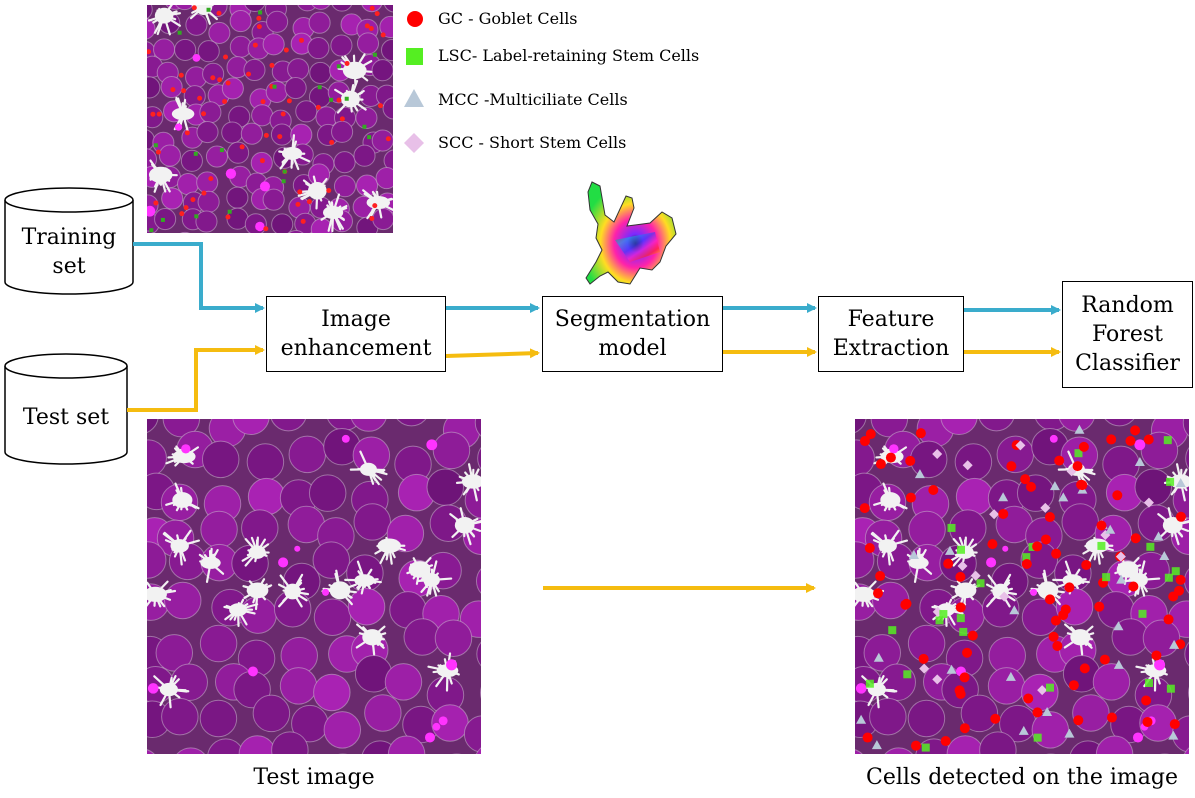 The width and height of the screenshot is (1195, 798). I want to click on test-set-cylinder, so click(66, 409).